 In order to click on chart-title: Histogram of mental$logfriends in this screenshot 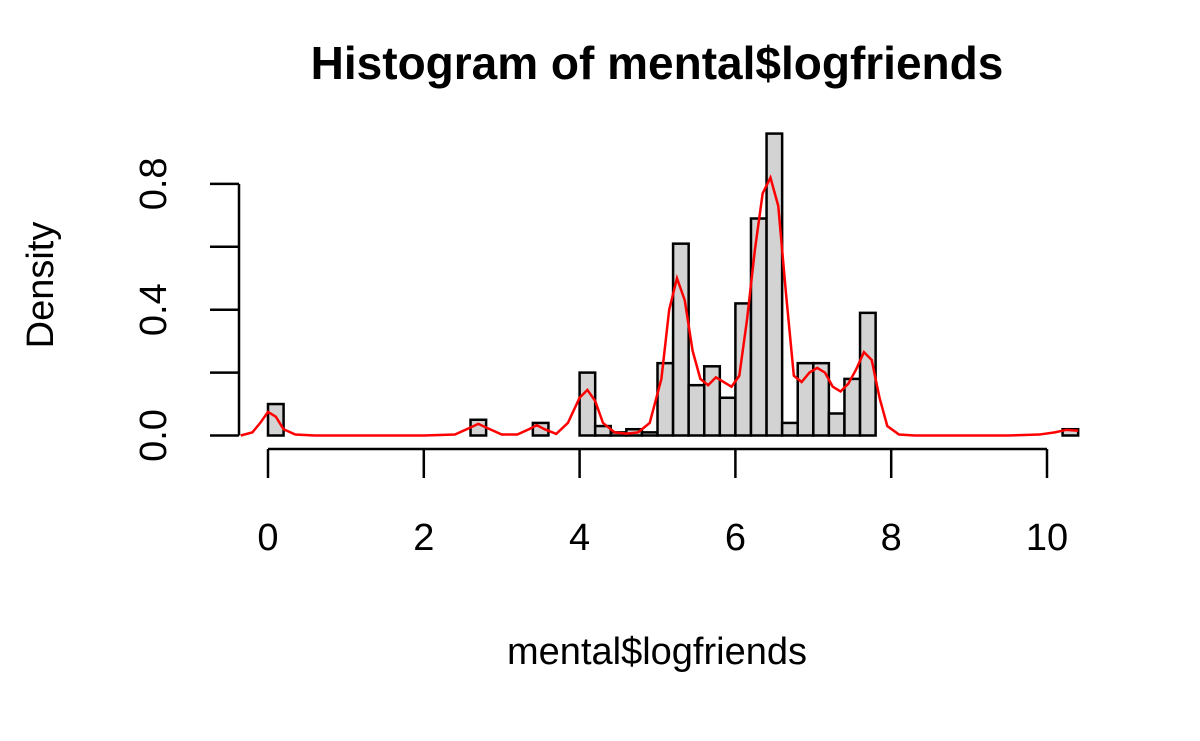, I will do `click(657, 63)`.